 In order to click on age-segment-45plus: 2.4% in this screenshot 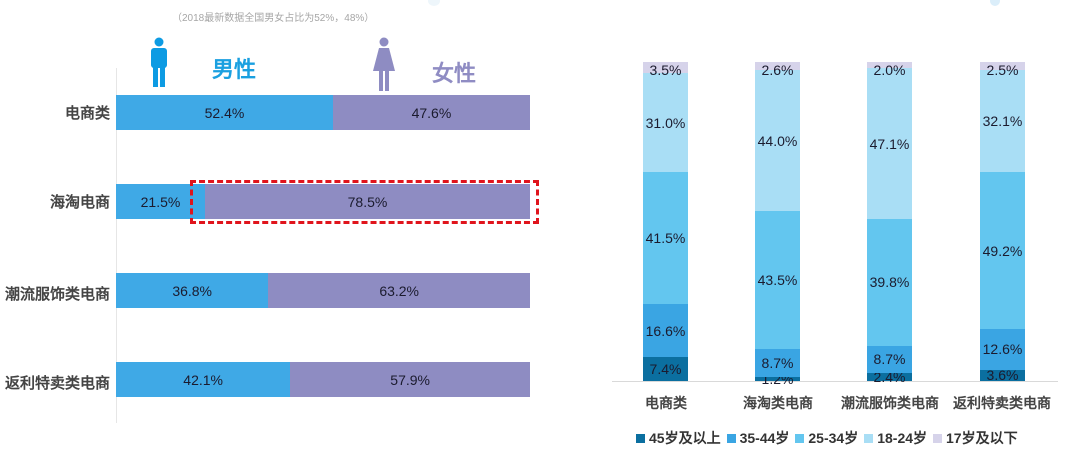, I will do `click(889, 377)`.